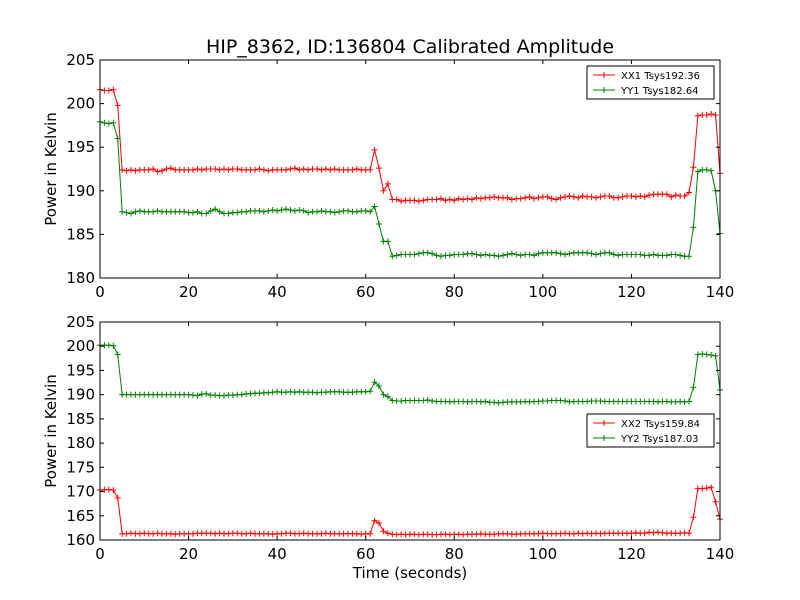  Describe the element at coordinates (51, 431) in the screenshot. I see `y-axis-label: Power in Kelvin` at that location.